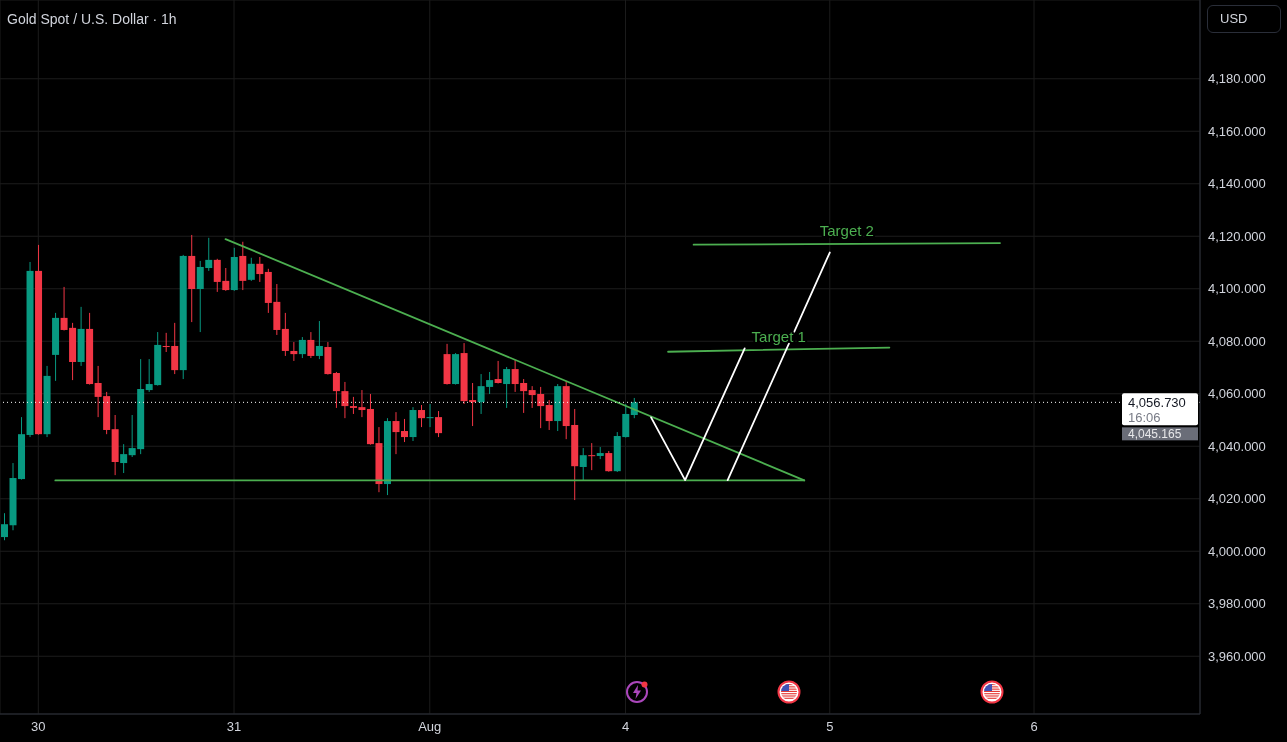 The image size is (1287, 742). What do you see at coordinates (1237, 79) in the screenshot?
I see `y-tick-label: 4,180.000` at bounding box center [1237, 79].